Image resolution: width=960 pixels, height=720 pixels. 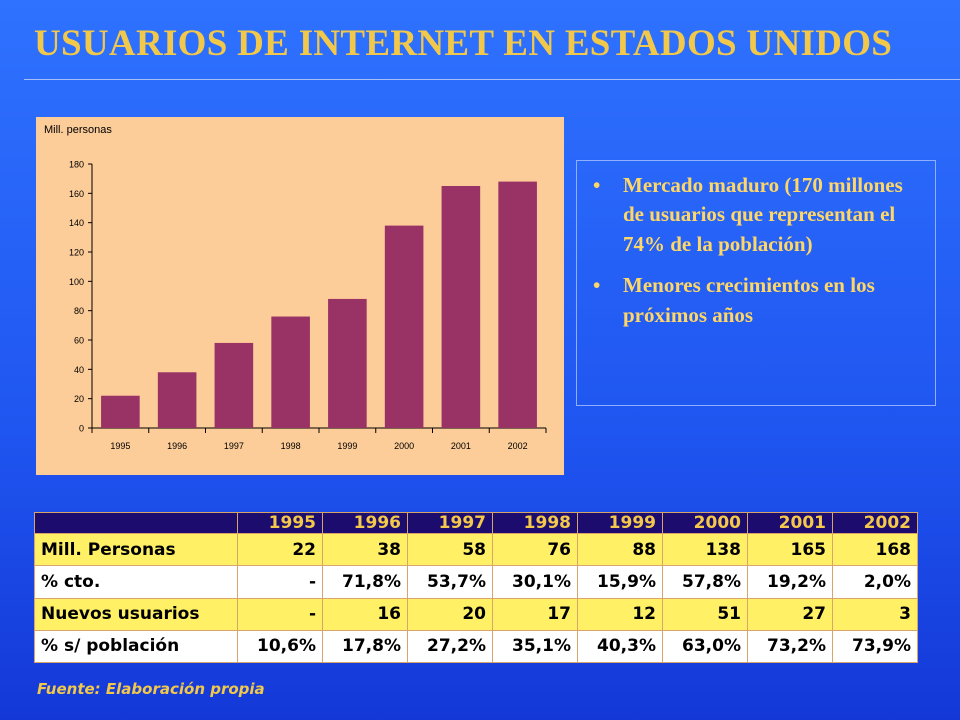 I want to click on table-cell: 71,8%, so click(x=365, y=582).